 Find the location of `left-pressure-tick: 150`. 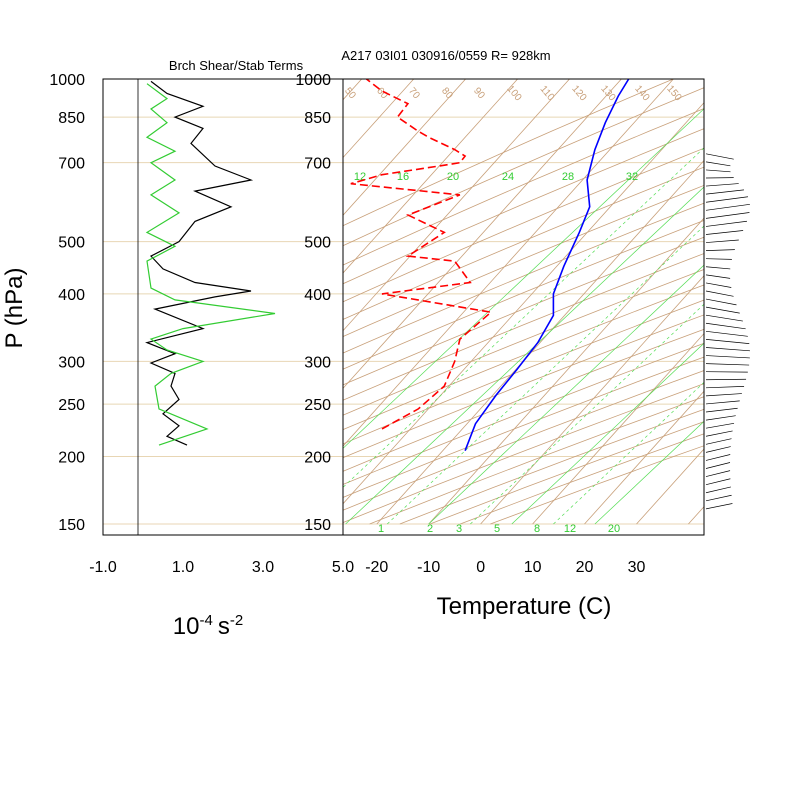

left-pressure-tick: 150 is located at coordinates (71, 525).